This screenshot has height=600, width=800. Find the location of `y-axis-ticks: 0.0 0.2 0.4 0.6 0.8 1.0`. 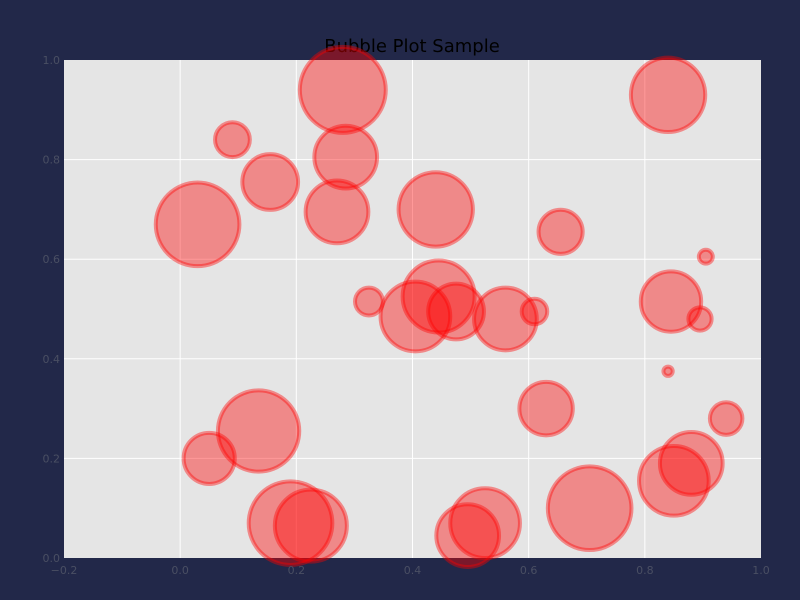

y-axis-ticks: 0.0 0.2 0.4 0.6 0.8 1.0 is located at coordinates (52, 309).